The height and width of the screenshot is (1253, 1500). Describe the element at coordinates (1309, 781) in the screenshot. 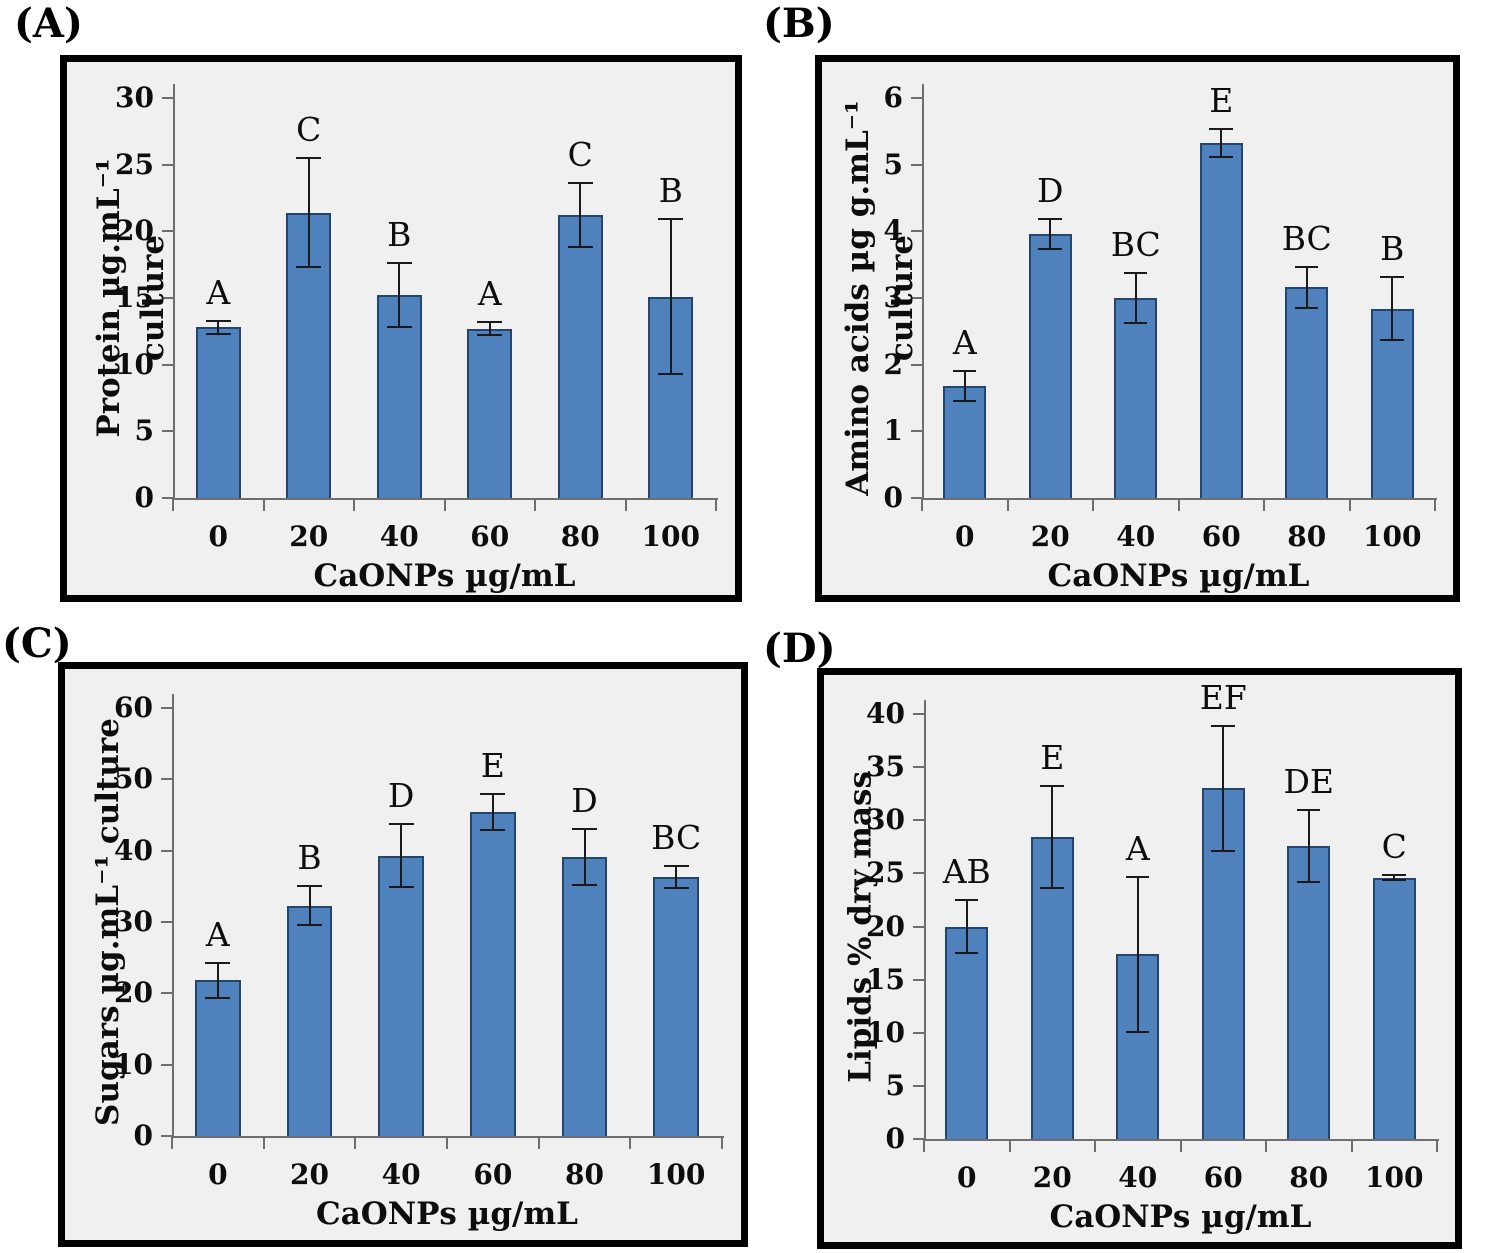

I see `sig-letter: DE` at that location.